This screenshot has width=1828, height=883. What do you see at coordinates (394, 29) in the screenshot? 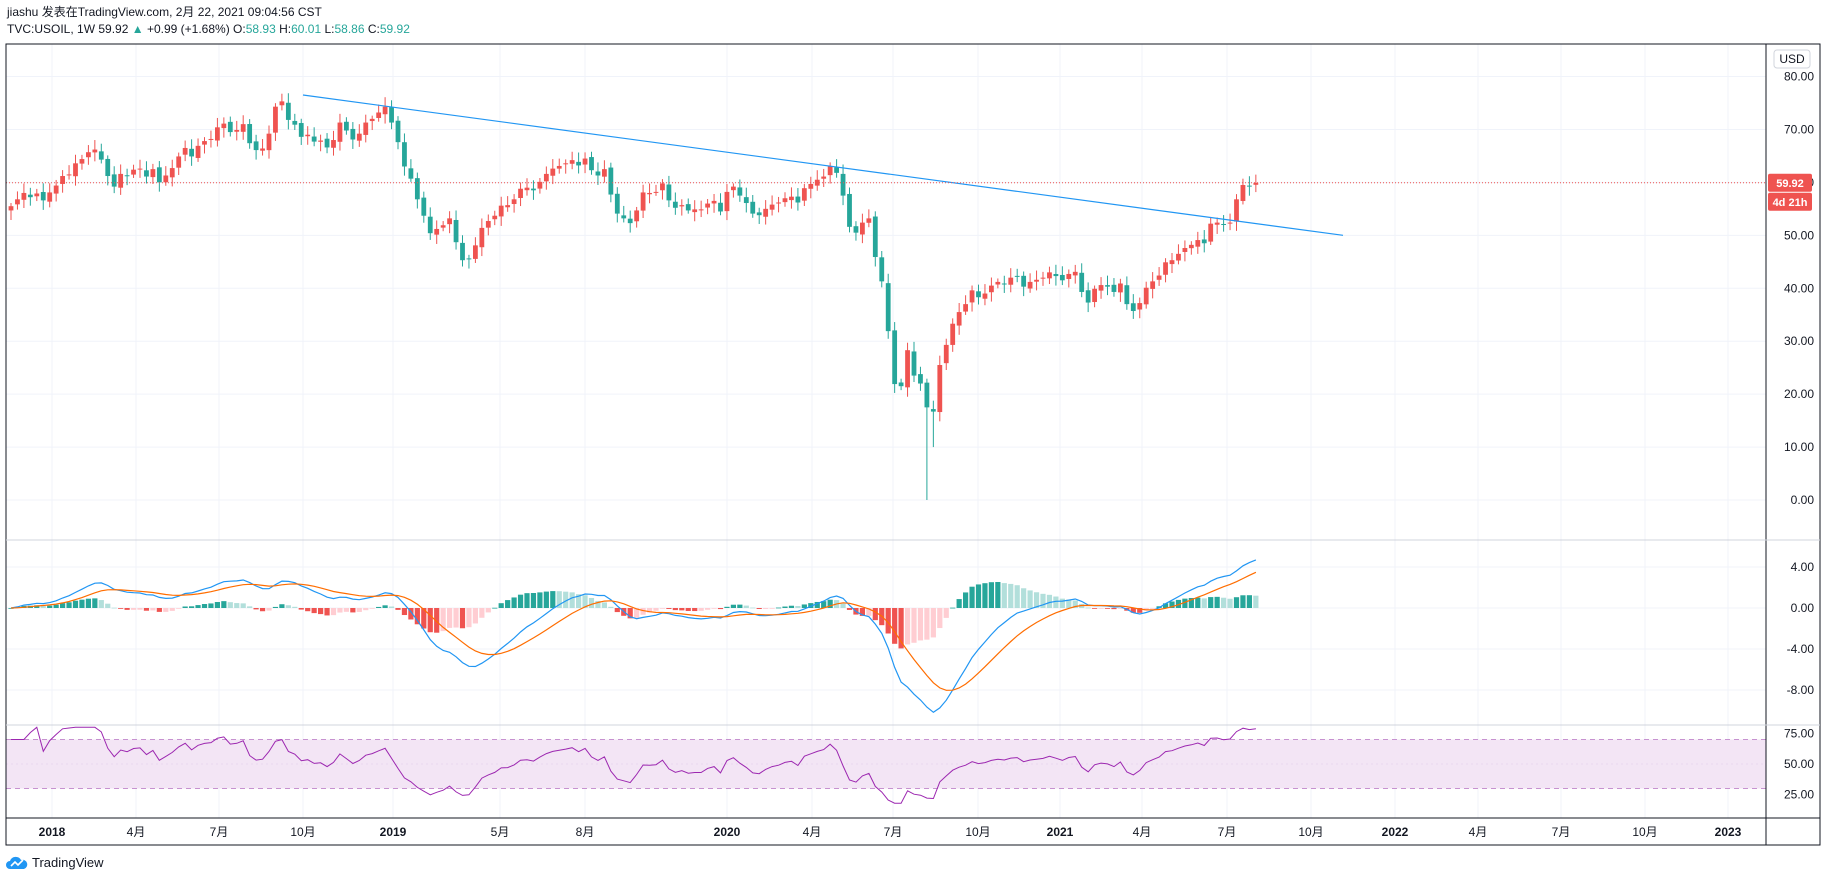
I see `close-value: 59.92` at bounding box center [394, 29].